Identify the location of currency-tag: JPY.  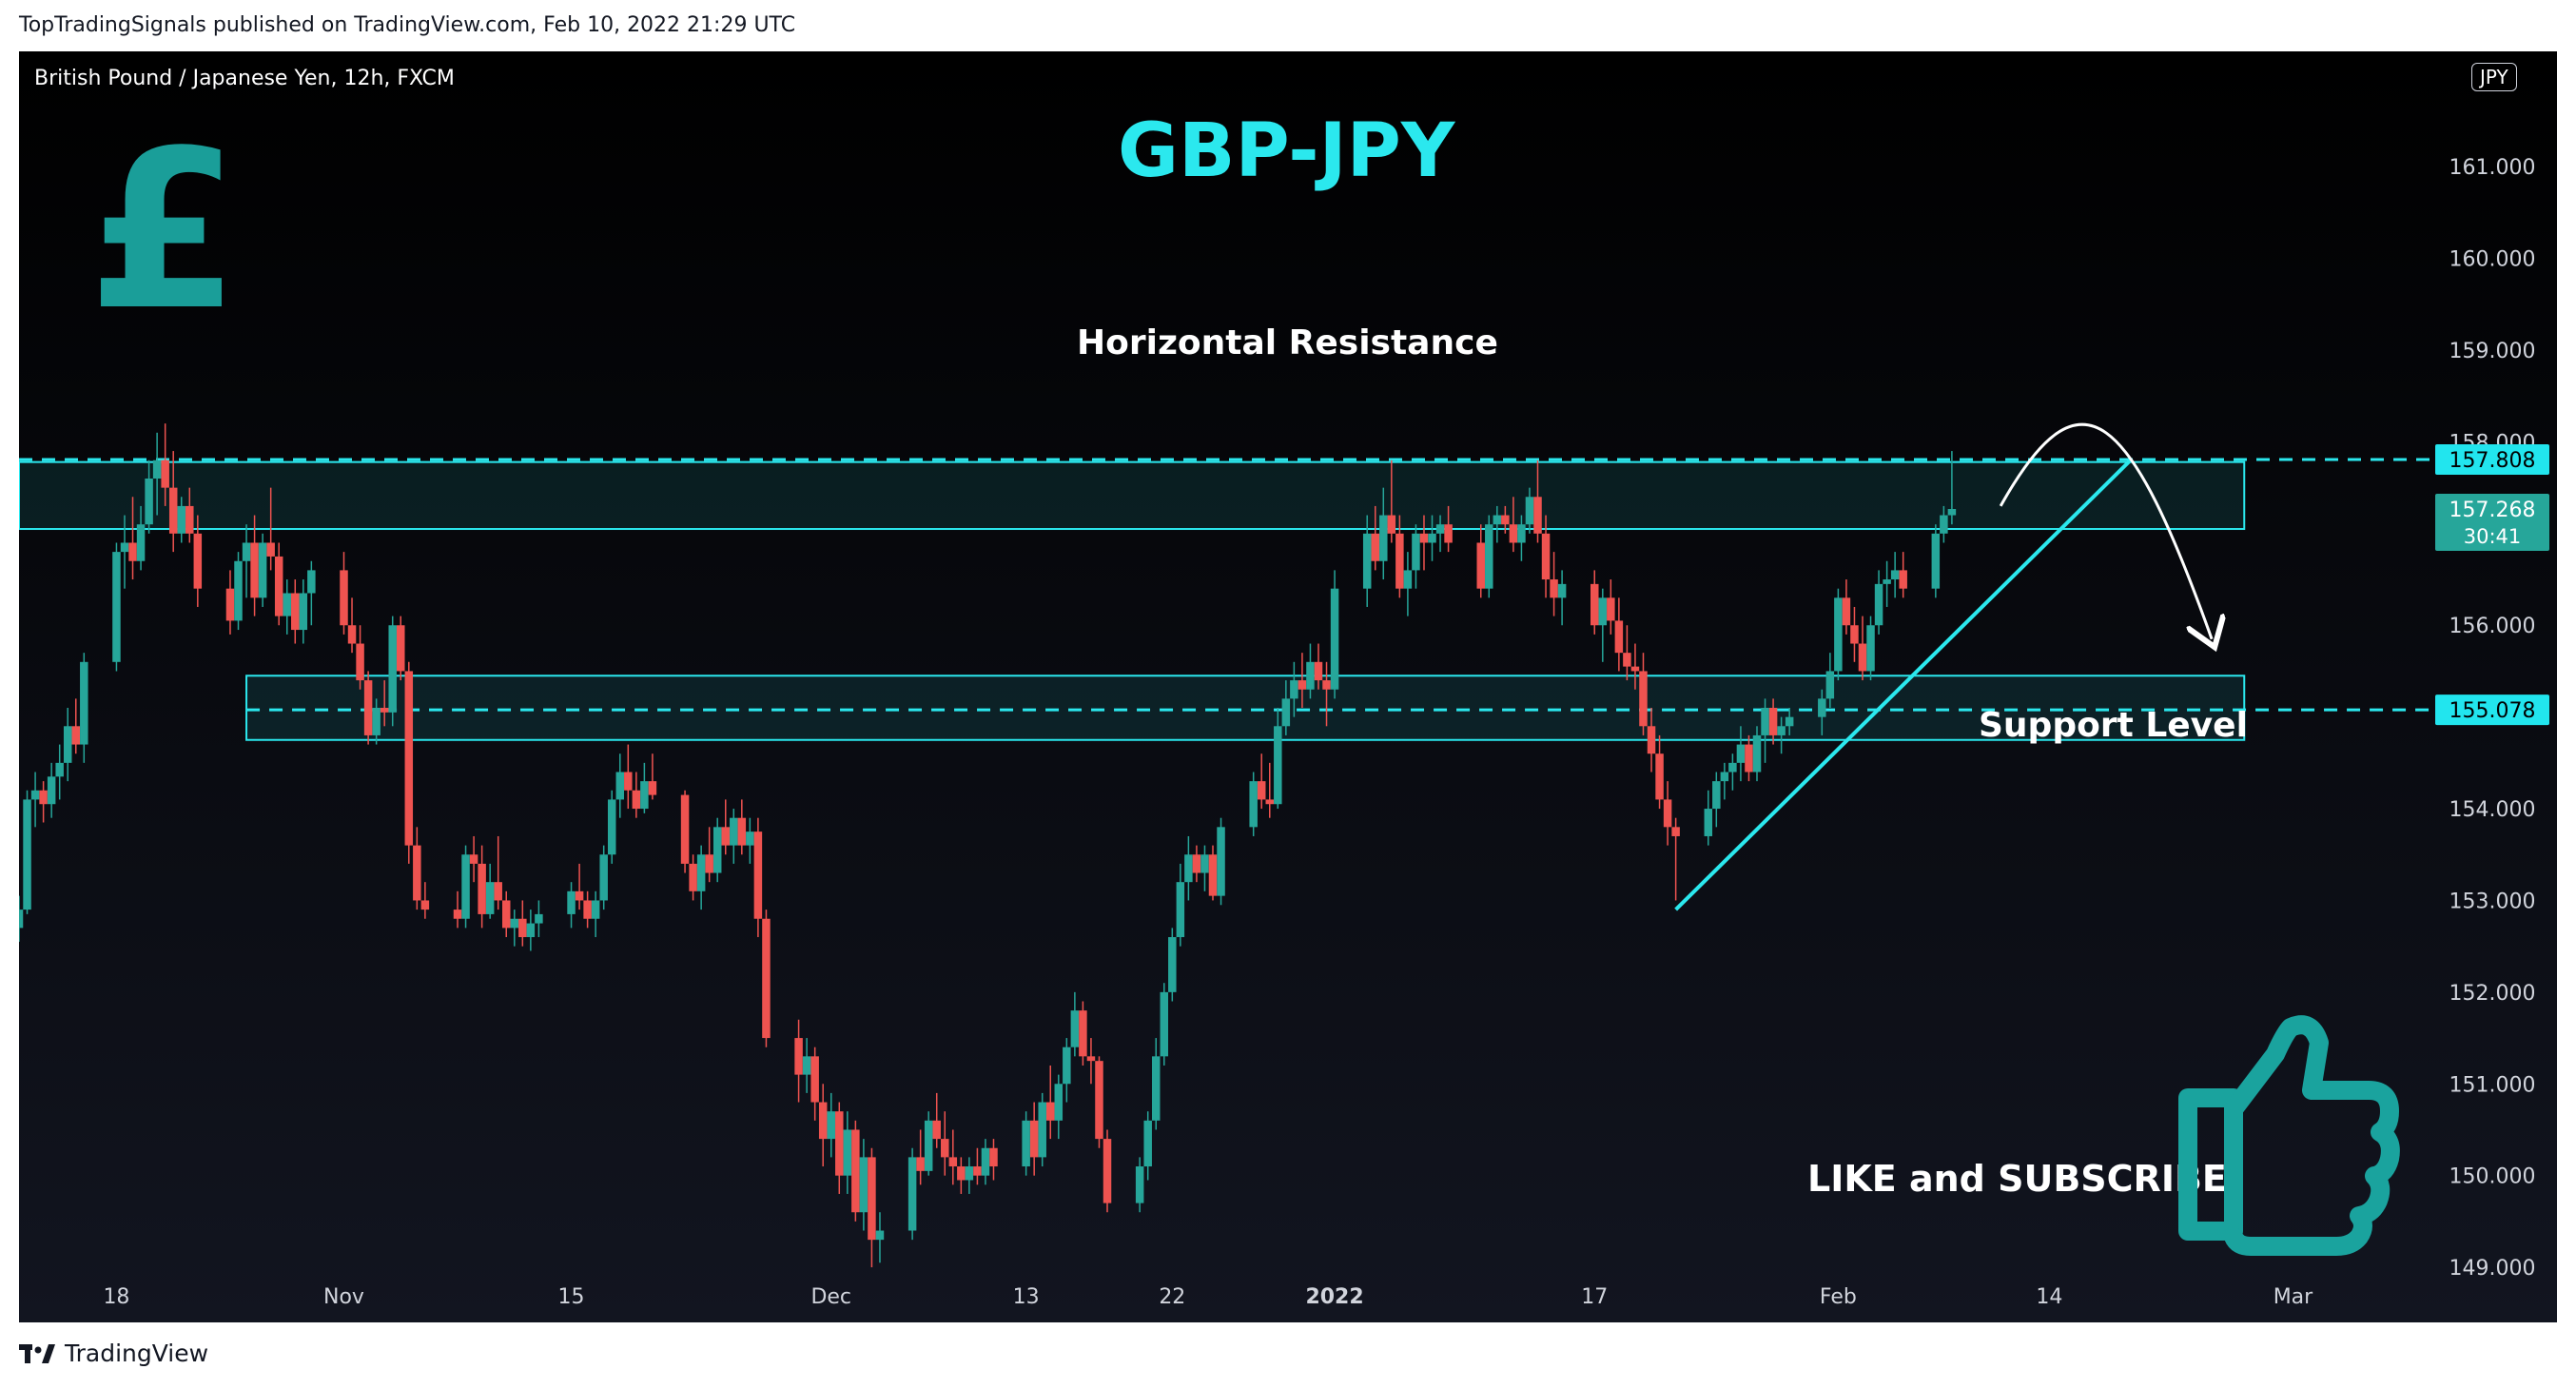
(2494, 77).